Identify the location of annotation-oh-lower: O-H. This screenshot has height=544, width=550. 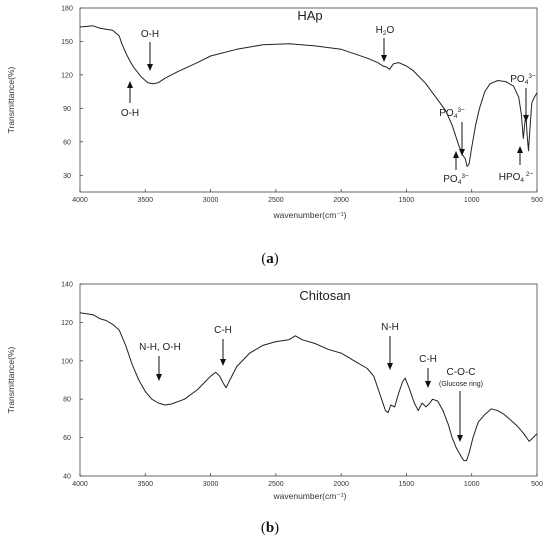
(130, 100).